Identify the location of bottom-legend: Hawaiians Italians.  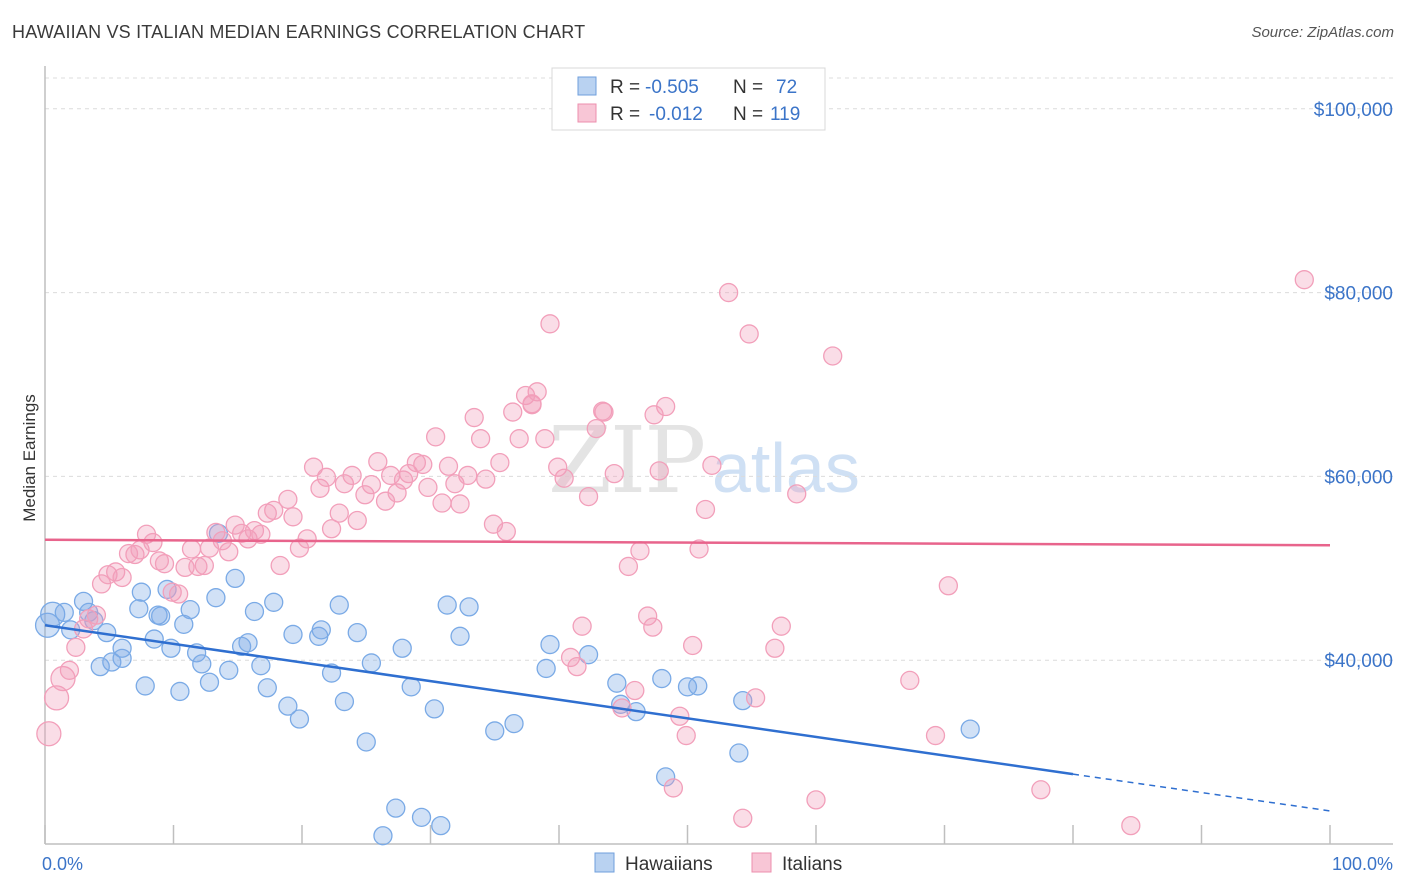
(718, 863).